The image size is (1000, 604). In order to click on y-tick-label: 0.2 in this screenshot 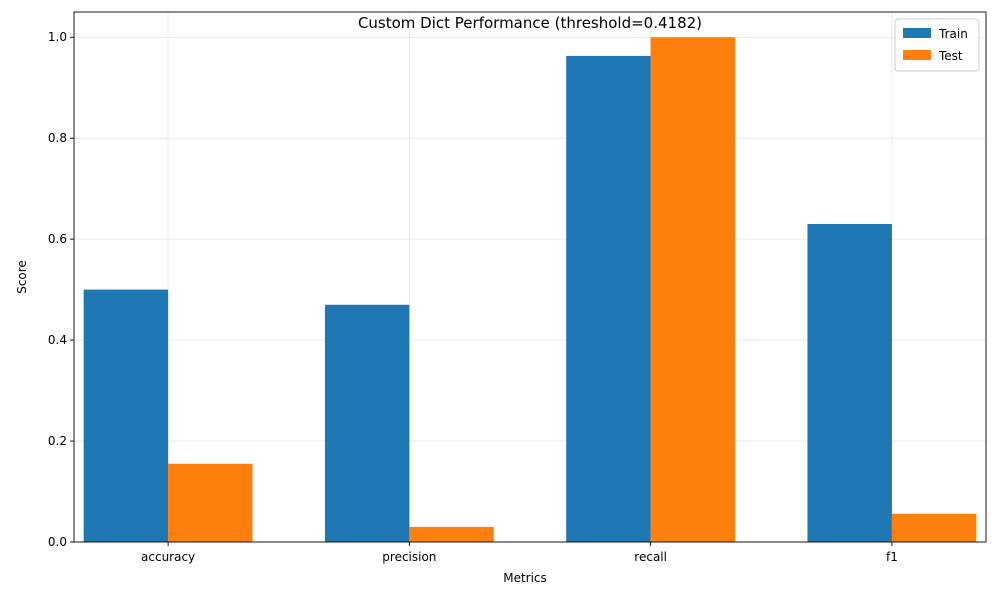, I will do `click(57, 441)`.